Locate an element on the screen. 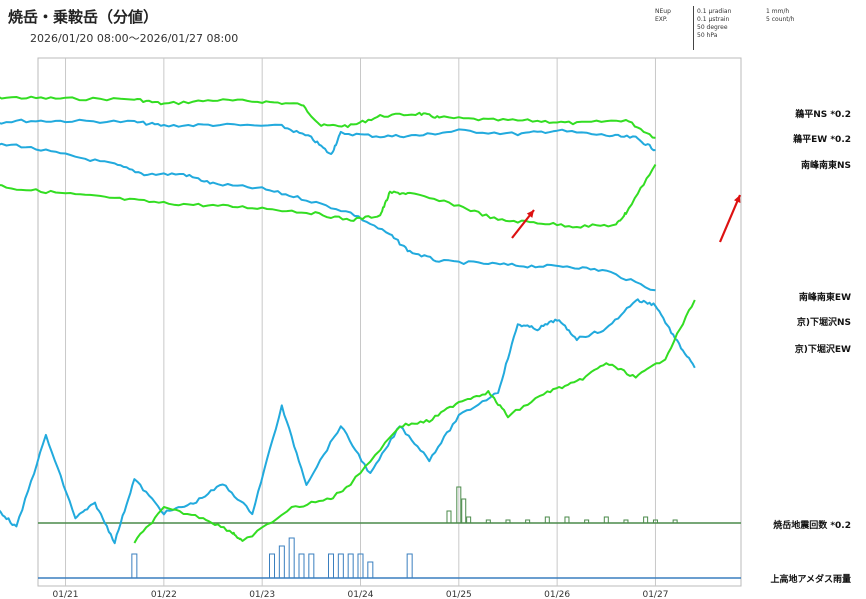  x-tick-label: 01/21 is located at coordinates (66, 594).